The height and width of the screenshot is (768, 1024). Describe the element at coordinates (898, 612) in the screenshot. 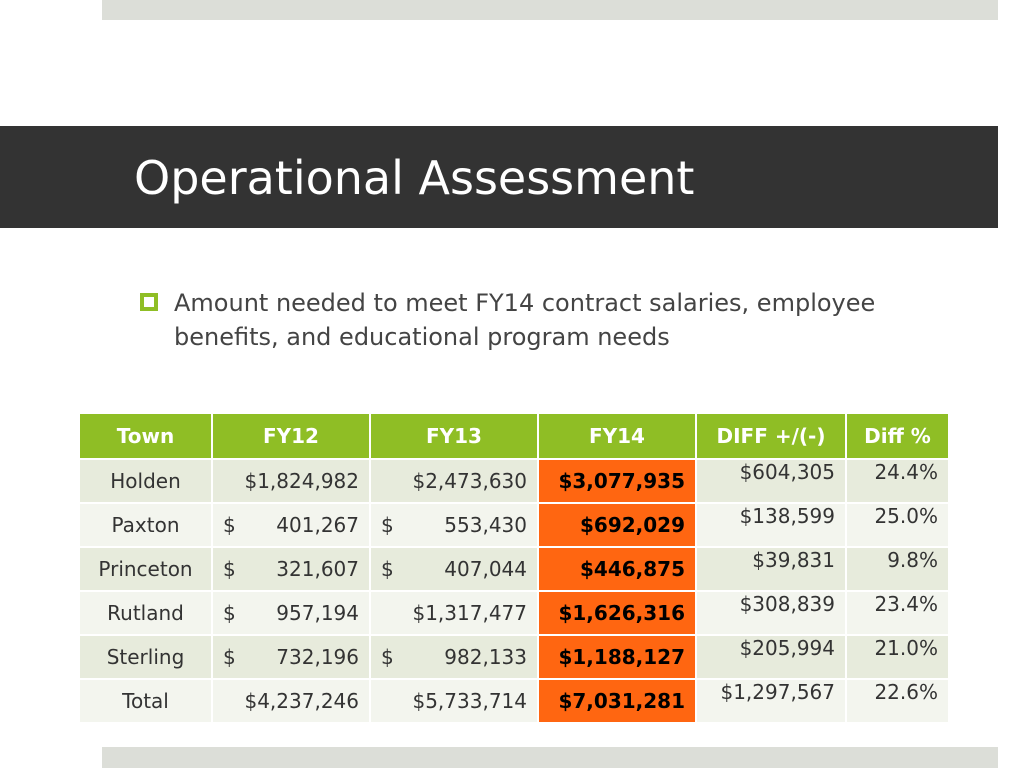

I see `cell-diff-pct: 23.4%` at that location.